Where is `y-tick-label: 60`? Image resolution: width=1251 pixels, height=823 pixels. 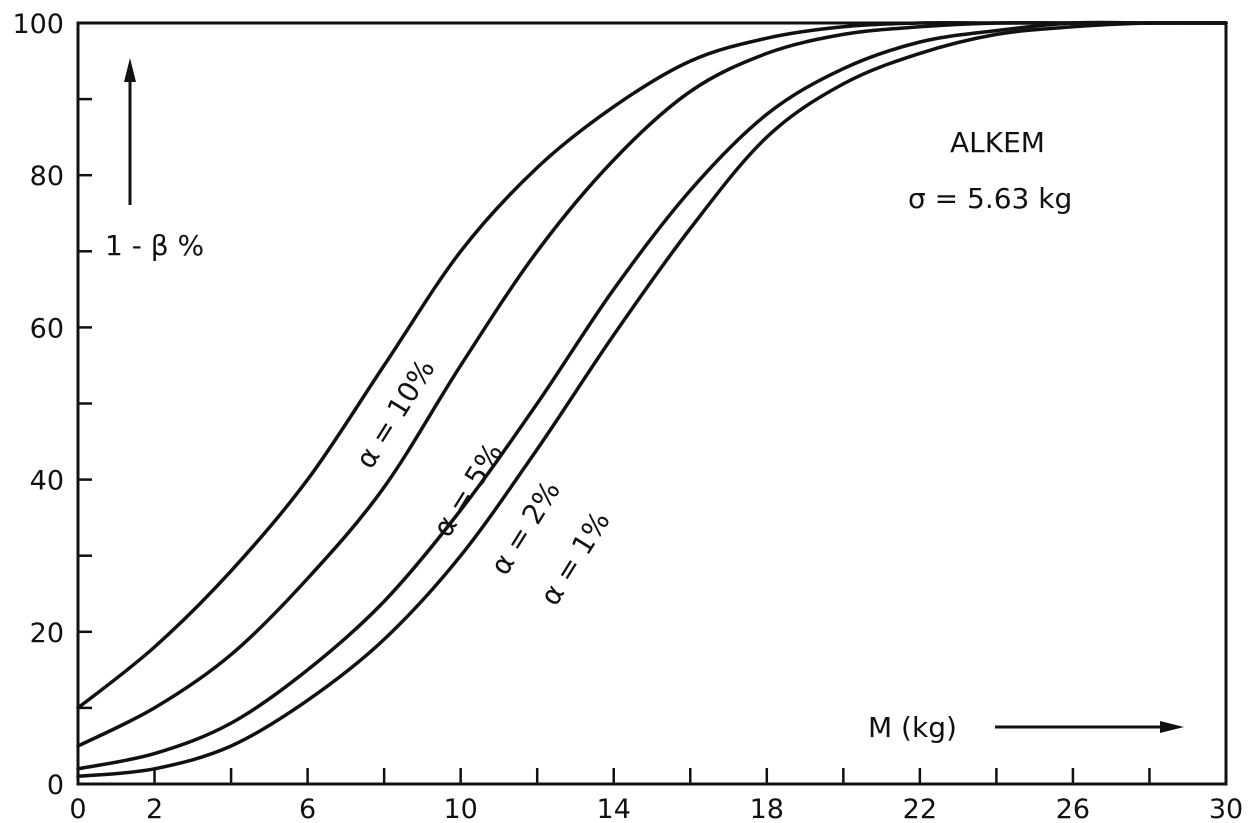
y-tick-label: 60 is located at coordinates (47, 328).